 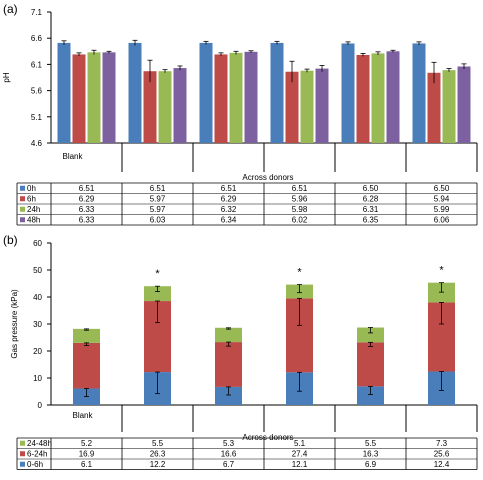 I want to click on table-cell: 27.4, so click(x=300, y=454).